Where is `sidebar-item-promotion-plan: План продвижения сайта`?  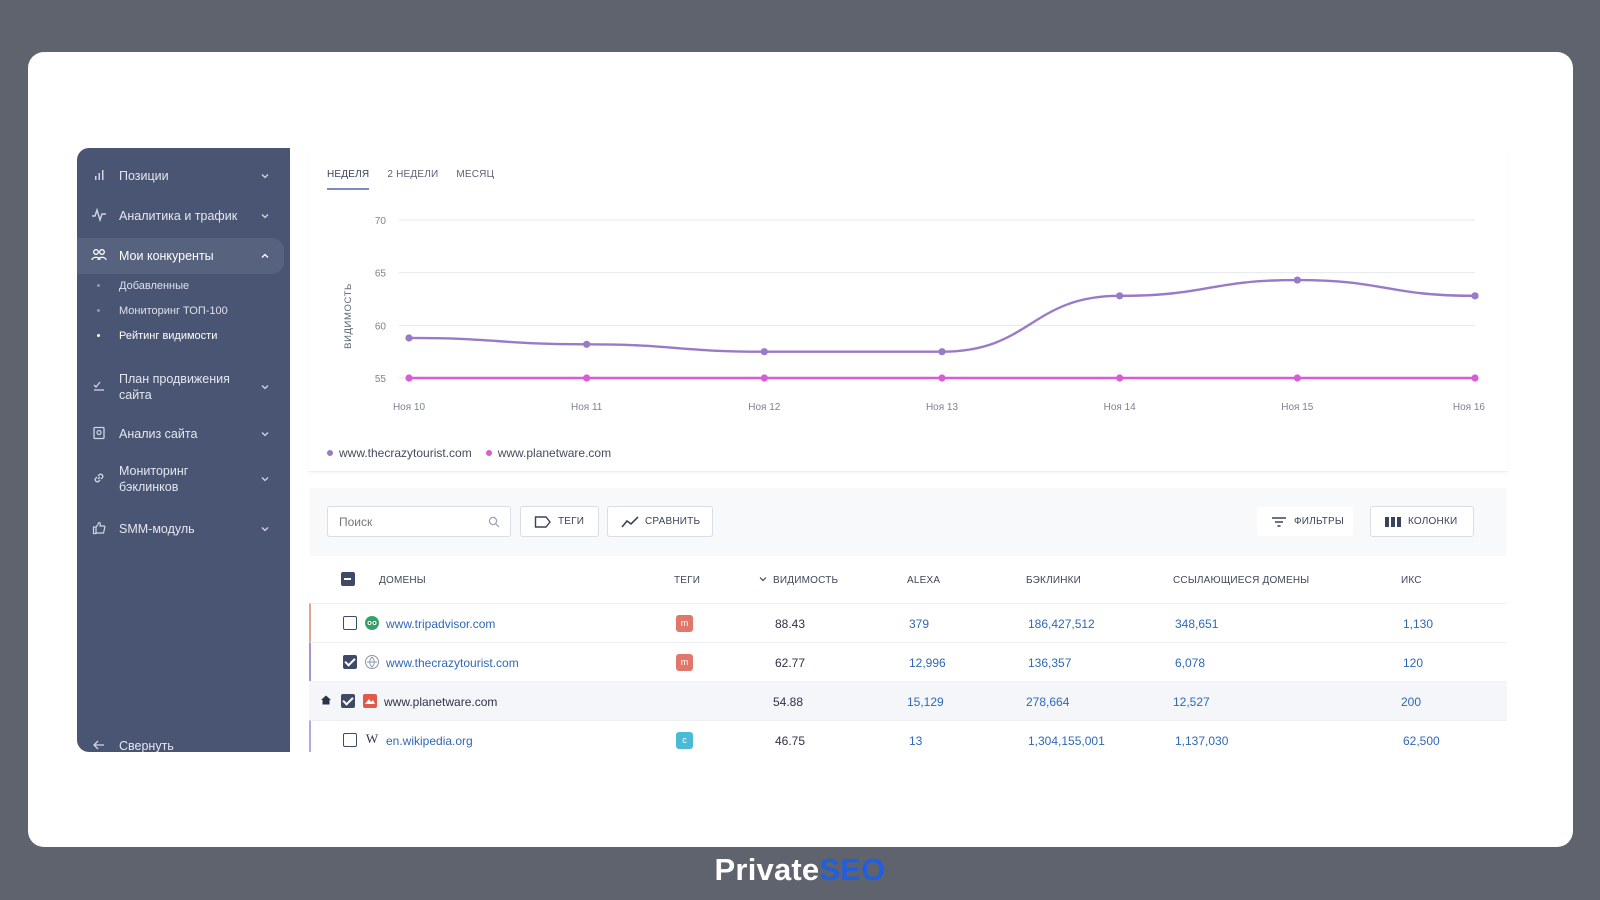 sidebar-item-promotion-plan: План продвижения сайта is located at coordinates (180, 387).